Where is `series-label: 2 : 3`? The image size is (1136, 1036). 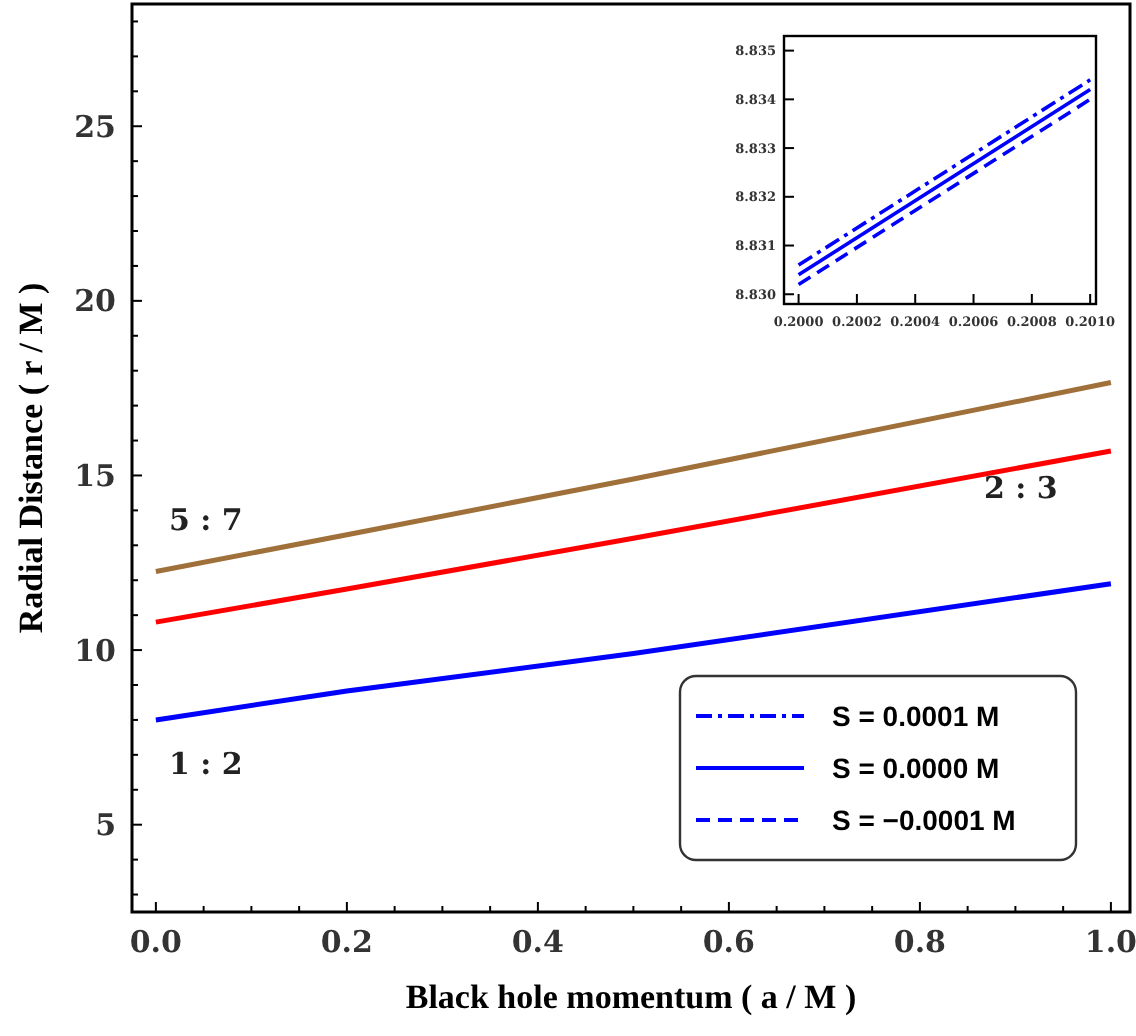 series-label: 2 : 3 is located at coordinates (1021, 487).